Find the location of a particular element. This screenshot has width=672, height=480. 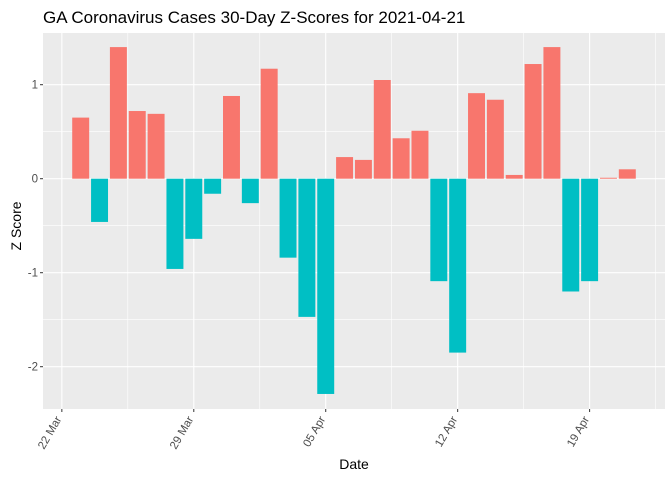

x-tick-label: 22 Mar is located at coordinates (50, 432).